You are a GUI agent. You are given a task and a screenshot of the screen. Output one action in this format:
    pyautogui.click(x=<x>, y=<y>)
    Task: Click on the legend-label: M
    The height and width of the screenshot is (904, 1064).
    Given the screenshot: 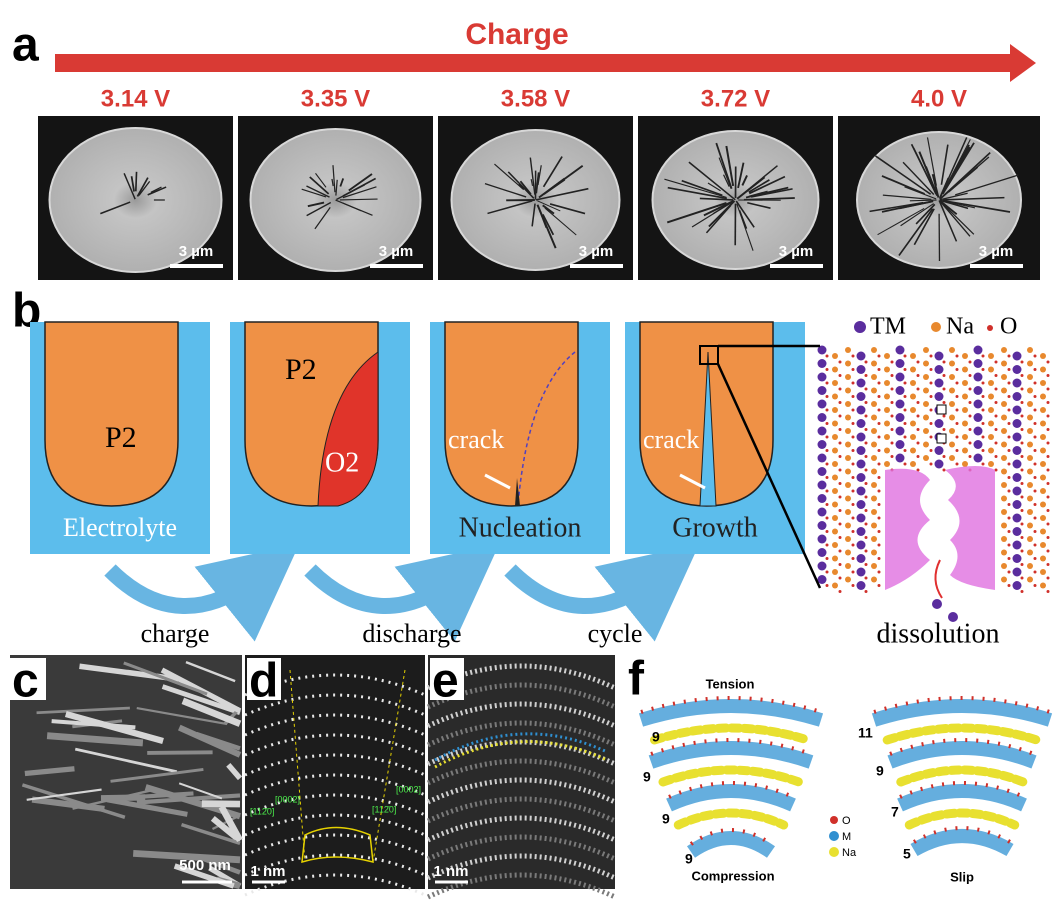 What is the action you would take?
    pyautogui.click(x=846, y=837)
    